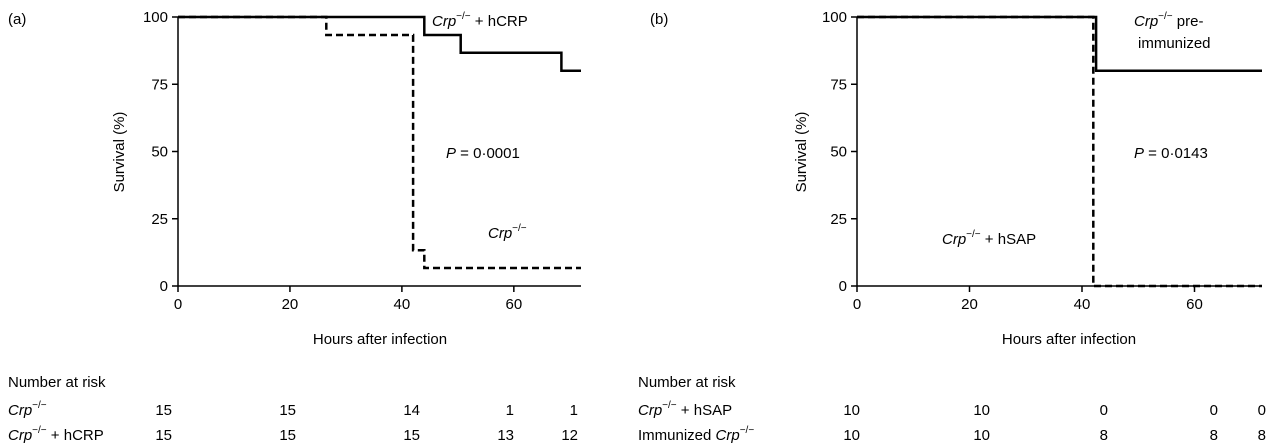 This screenshot has width=1270, height=443. I want to click on panel-a-x-axis-title: Hours after infection, so click(380, 339).